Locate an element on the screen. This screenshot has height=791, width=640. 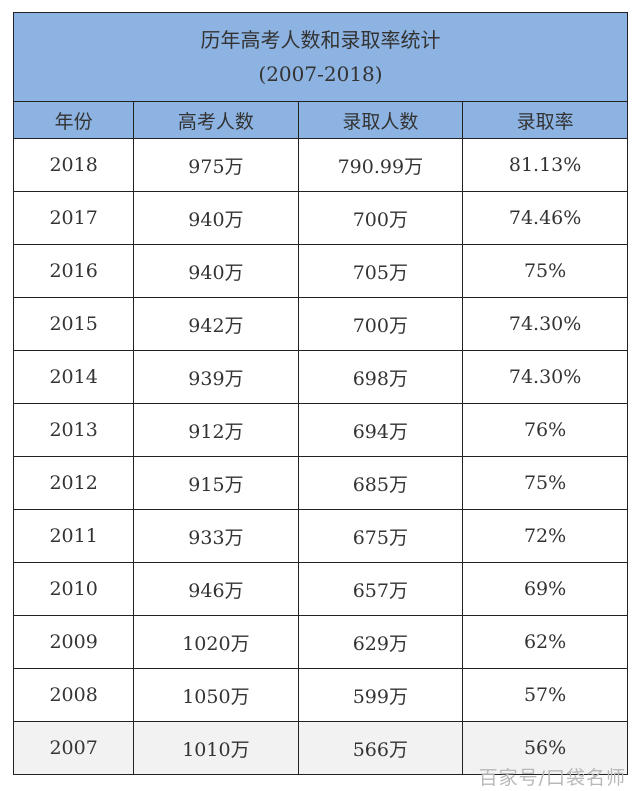
table-row: 2018 975万 790.99万 81.13% is located at coordinates (320, 165).